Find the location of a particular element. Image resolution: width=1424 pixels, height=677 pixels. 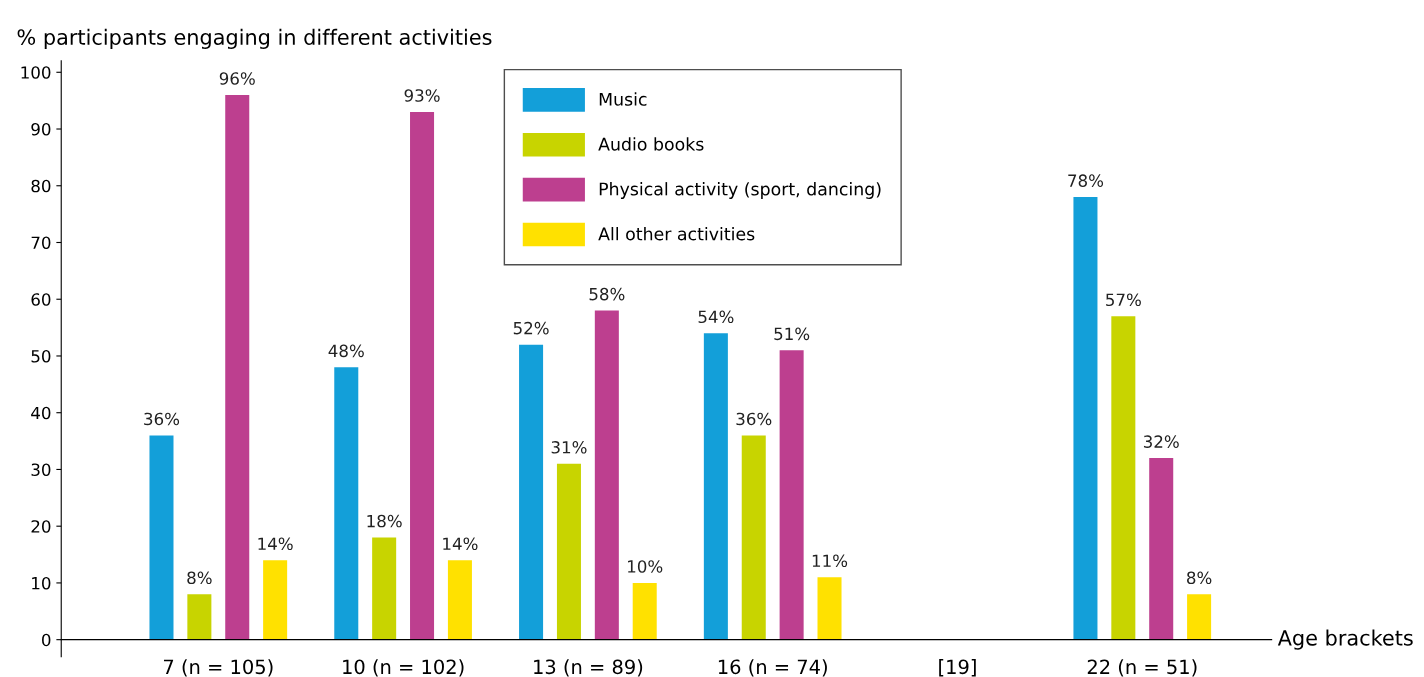

data-label: 10% is located at coordinates (645, 566).